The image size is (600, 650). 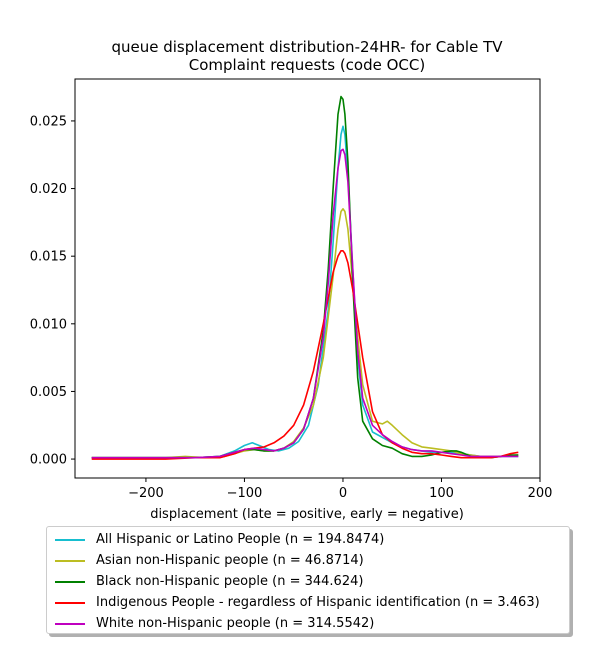 I want to click on legend-item: White non-Hispanic people (n = 314.5542), so click(x=308, y=623).